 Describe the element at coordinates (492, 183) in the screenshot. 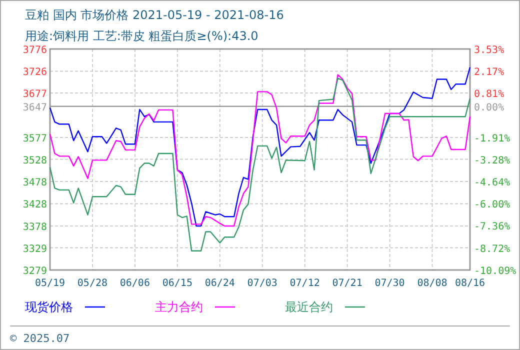

I see `y2-tick-label: -4.64%` at that location.